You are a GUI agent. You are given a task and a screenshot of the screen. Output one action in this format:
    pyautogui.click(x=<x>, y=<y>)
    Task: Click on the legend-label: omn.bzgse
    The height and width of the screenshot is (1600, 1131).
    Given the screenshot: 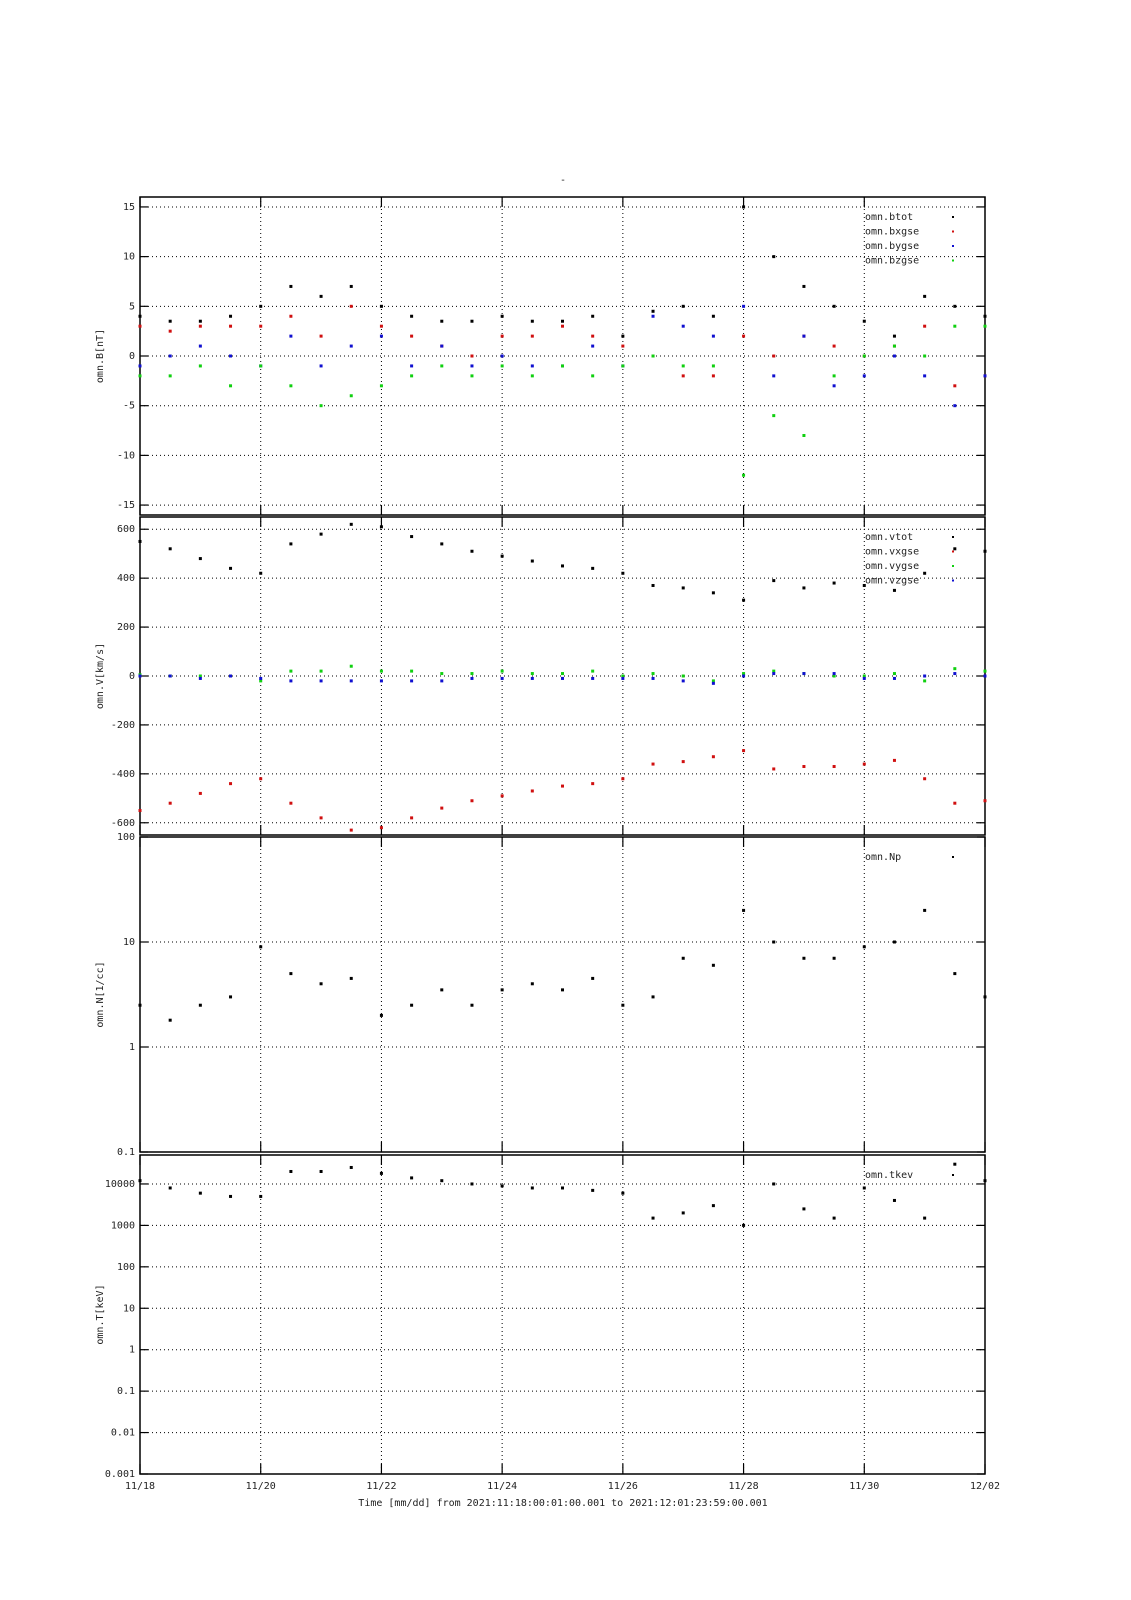 What is the action you would take?
    pyautogui.click(x=892, y=261)
    